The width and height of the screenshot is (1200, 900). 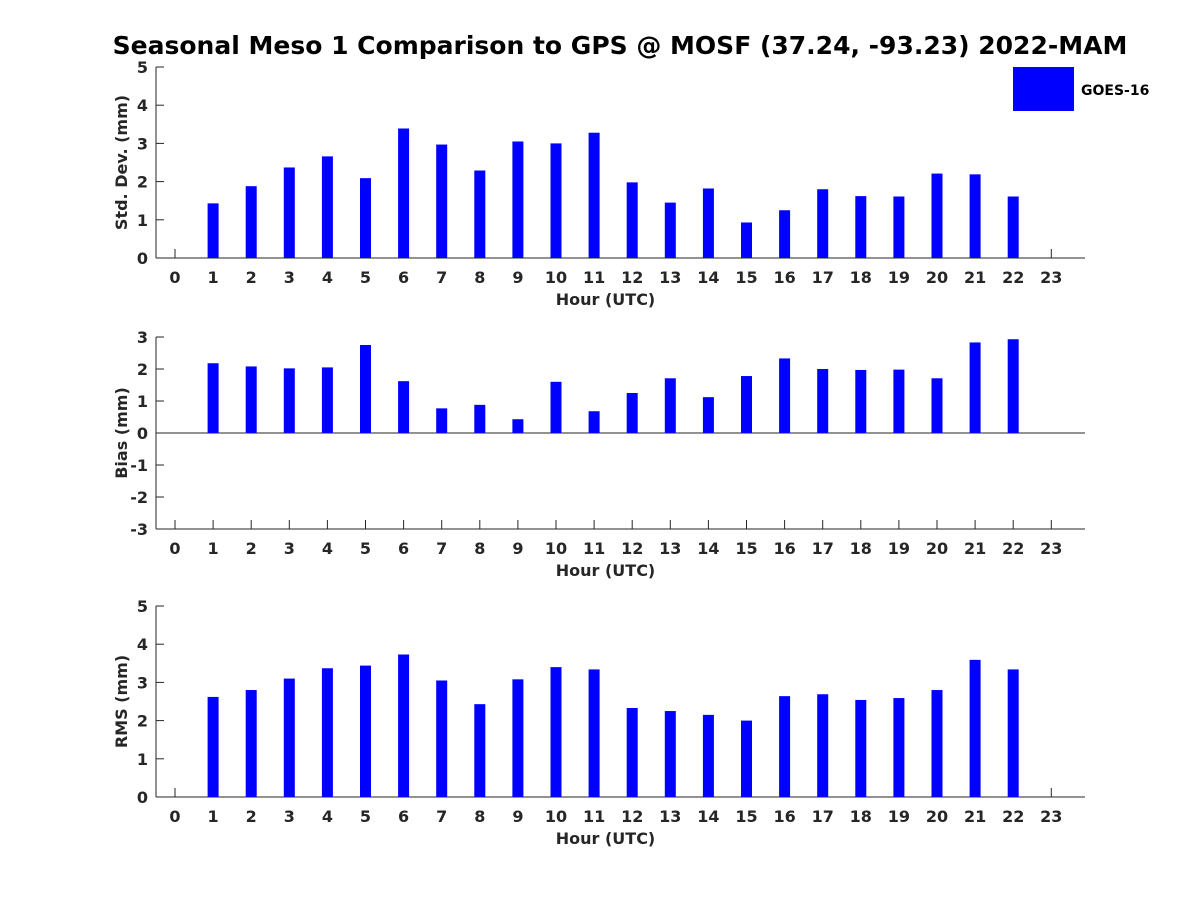 What do you see at coordinates (1081, 89) in the screenshot?
I see `legend: GOES-16` at bounding box center [1081, 89].